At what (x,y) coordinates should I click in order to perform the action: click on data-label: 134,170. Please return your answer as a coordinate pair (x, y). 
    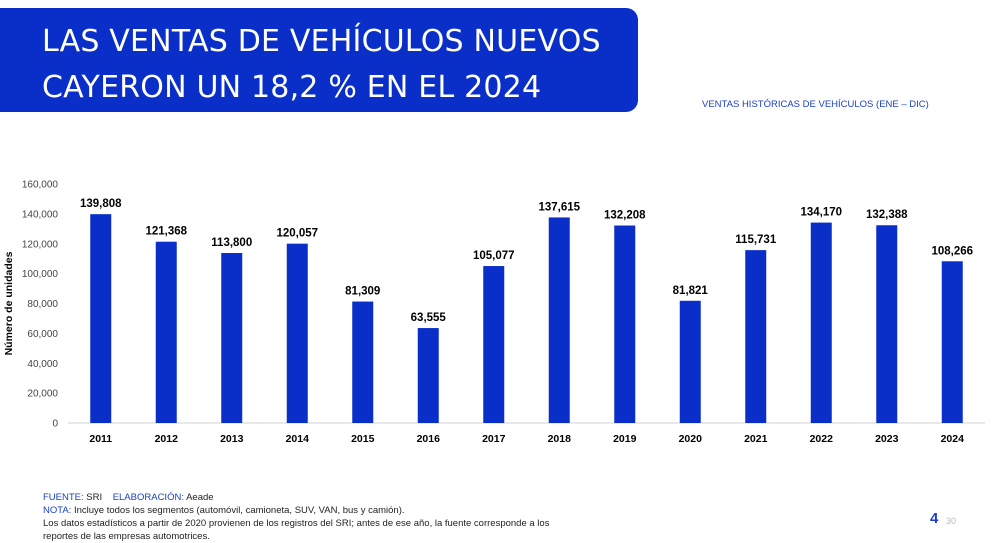
    Looking at the image, I should click on (821, 213).